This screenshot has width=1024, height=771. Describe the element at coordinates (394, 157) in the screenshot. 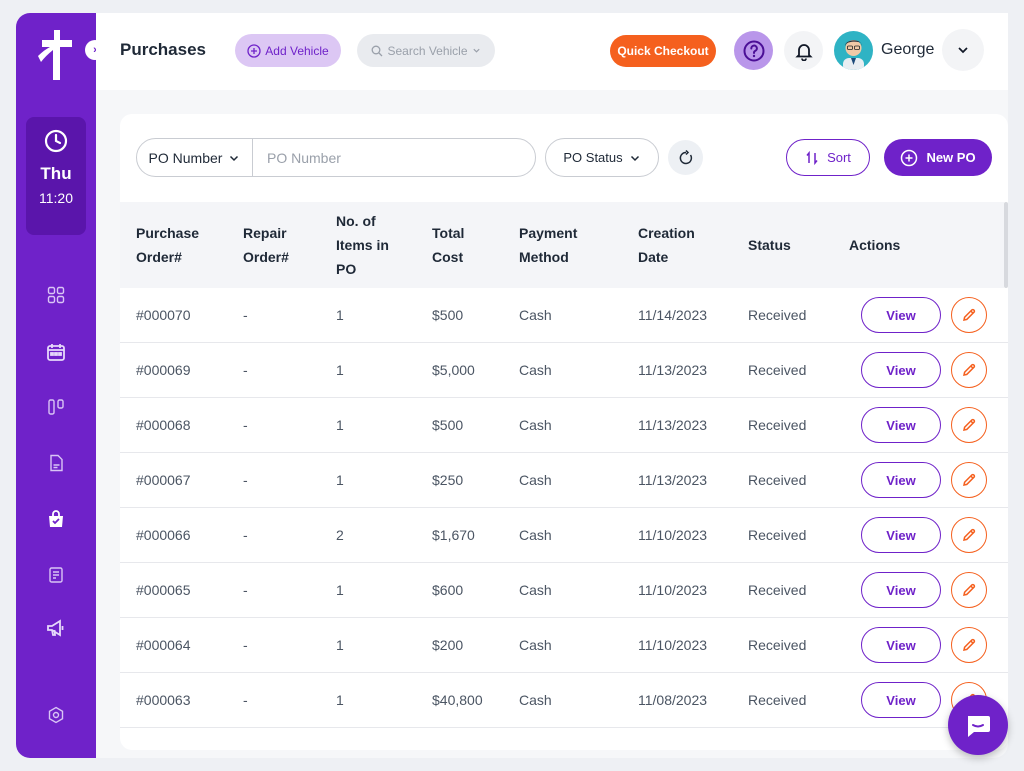

I see `po-number-input` at that location.